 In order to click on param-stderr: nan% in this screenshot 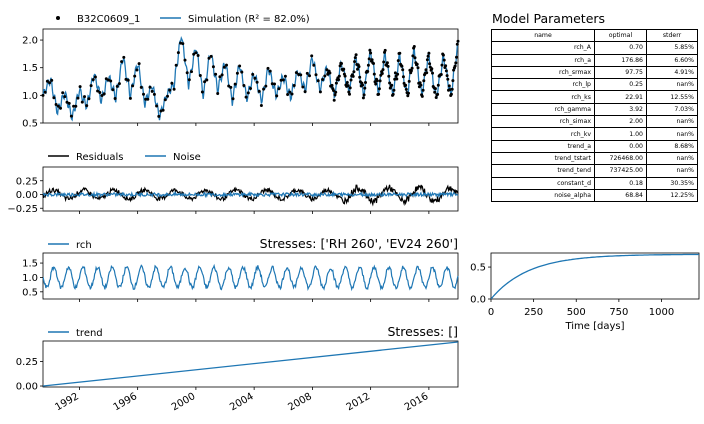, I will do `click(672, 171)`.